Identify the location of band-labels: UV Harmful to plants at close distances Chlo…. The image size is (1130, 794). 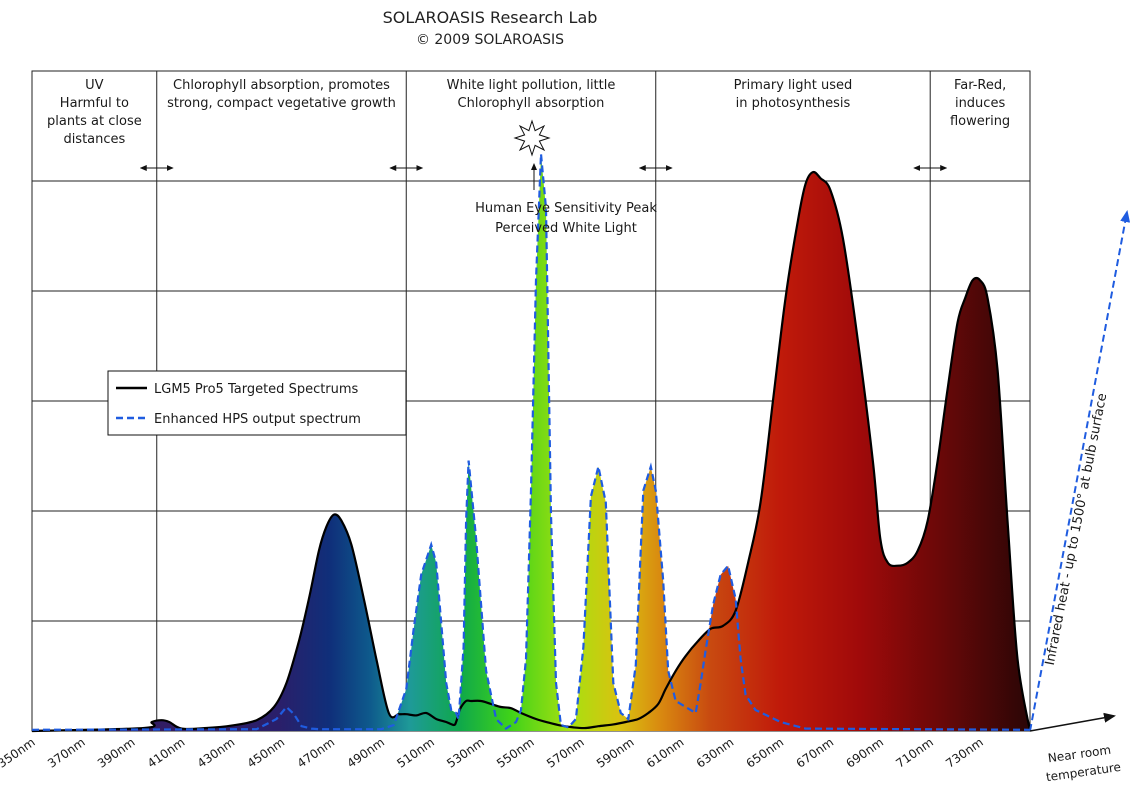
(528, 124).